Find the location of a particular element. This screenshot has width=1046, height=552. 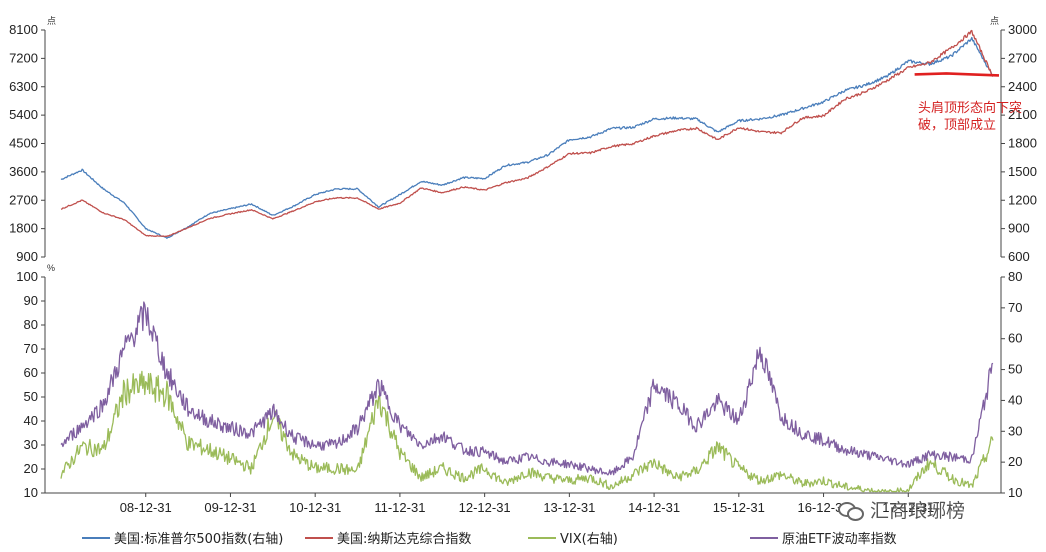

left-tick-label: 20 is located at coordinates (31, 468).